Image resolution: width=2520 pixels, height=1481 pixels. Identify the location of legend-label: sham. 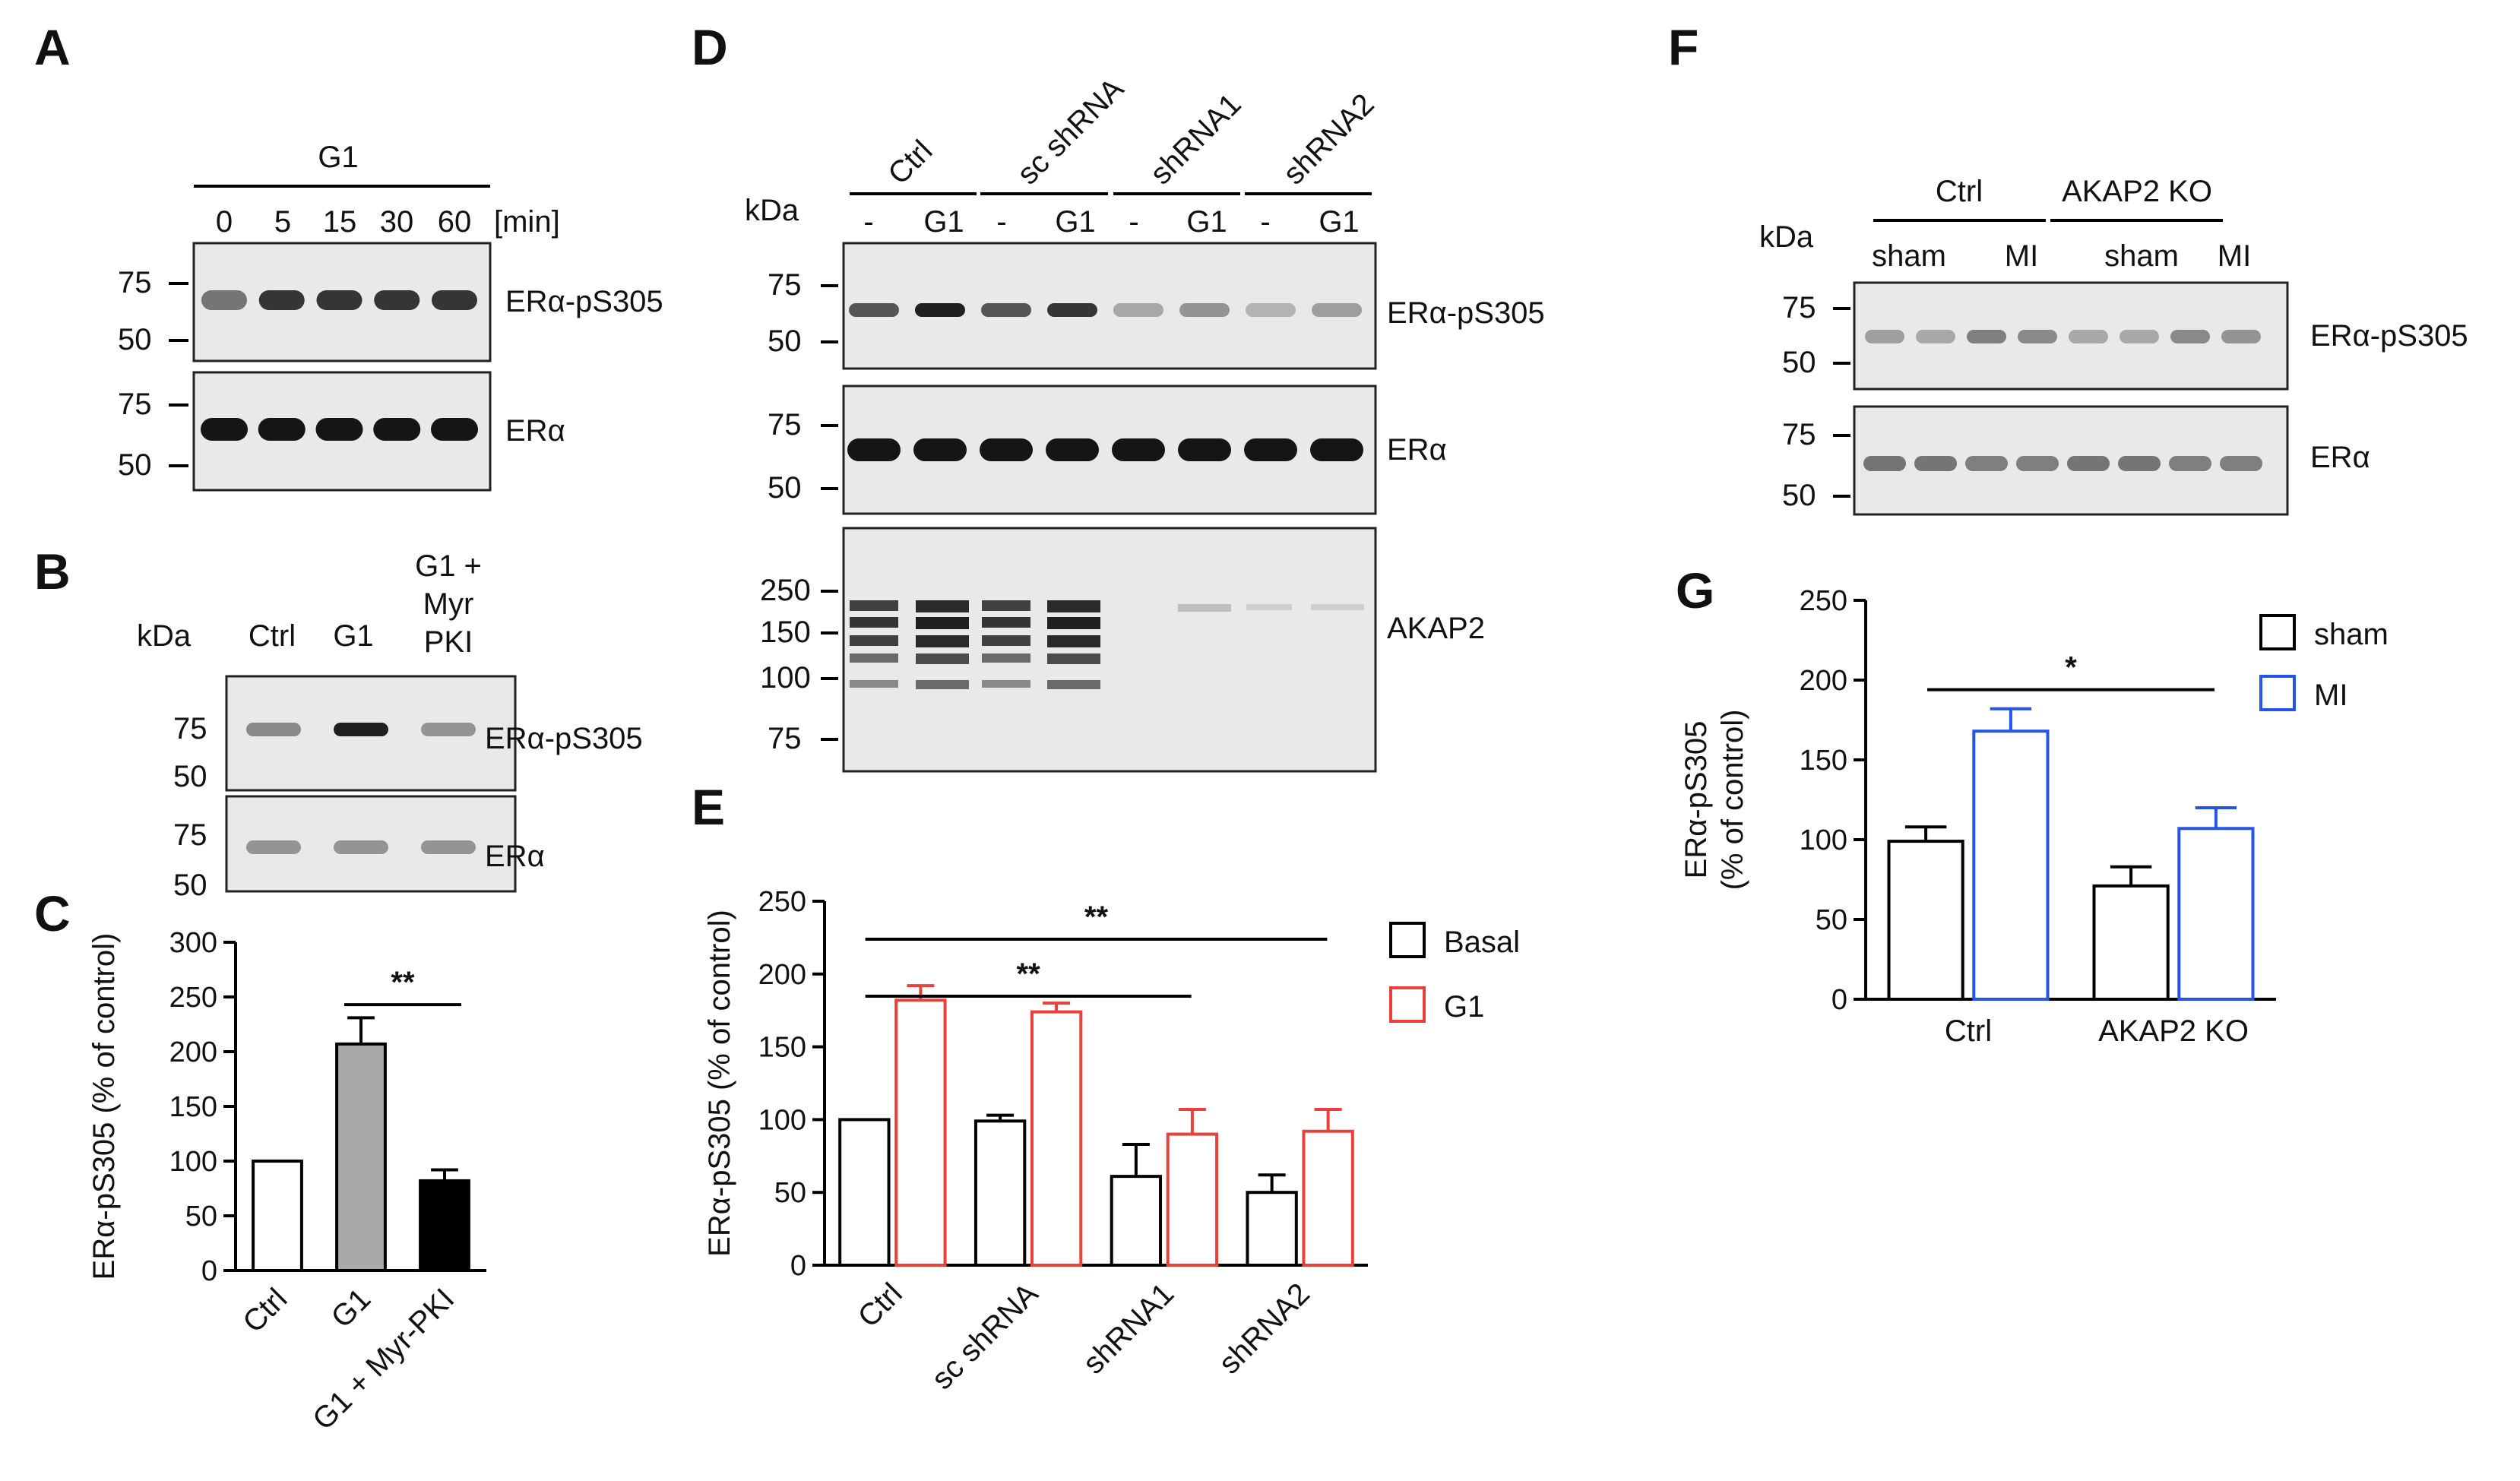
(2351, 634).